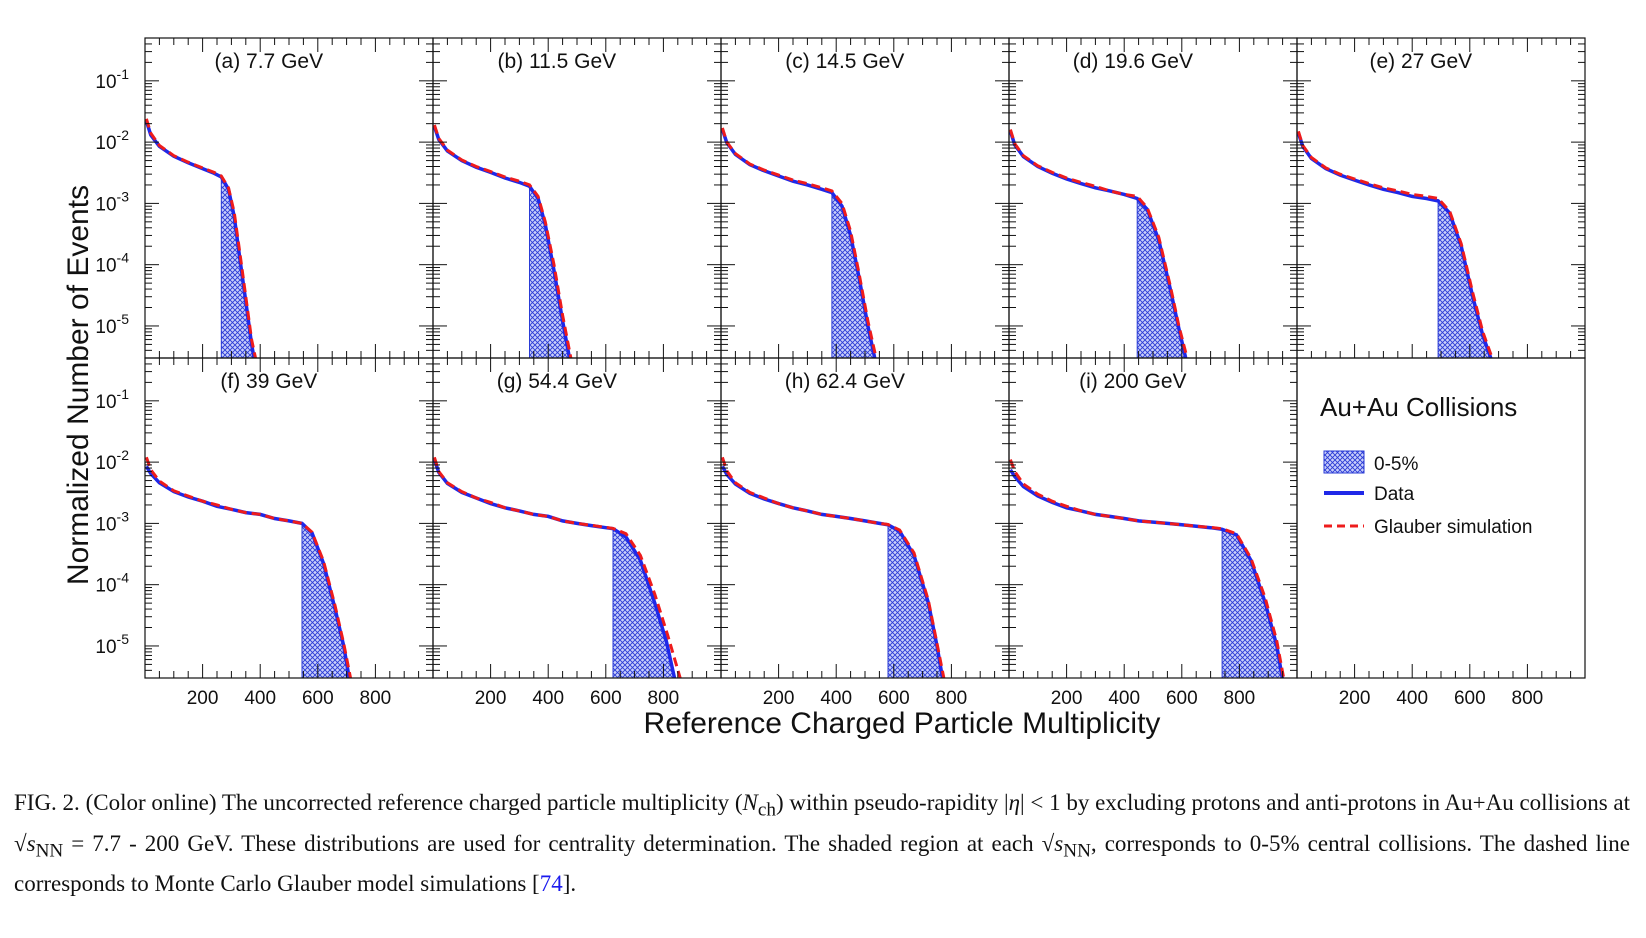 The height and width of the screenshot is (938, 1646). I want to click on panel-5: (f) 39 GeV, so click(289, 518).